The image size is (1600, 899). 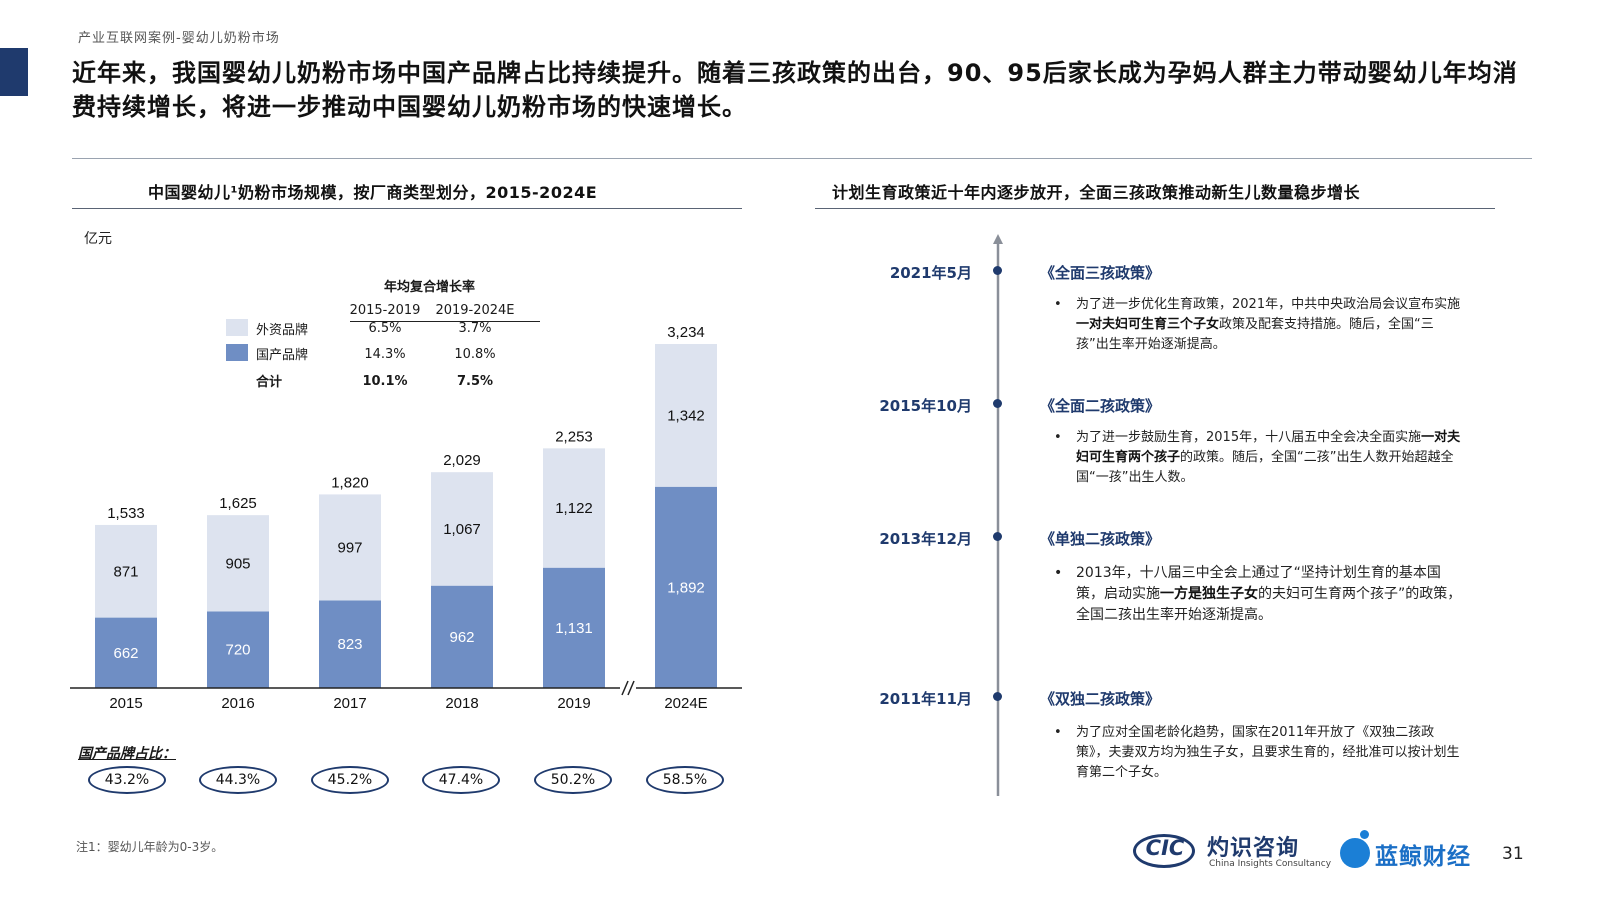 What do you see at coordinates (1100, 273) in the screenshot?
I see `timeline-policy: 《全面三孩政策》` at bounding box center [1100, 273].